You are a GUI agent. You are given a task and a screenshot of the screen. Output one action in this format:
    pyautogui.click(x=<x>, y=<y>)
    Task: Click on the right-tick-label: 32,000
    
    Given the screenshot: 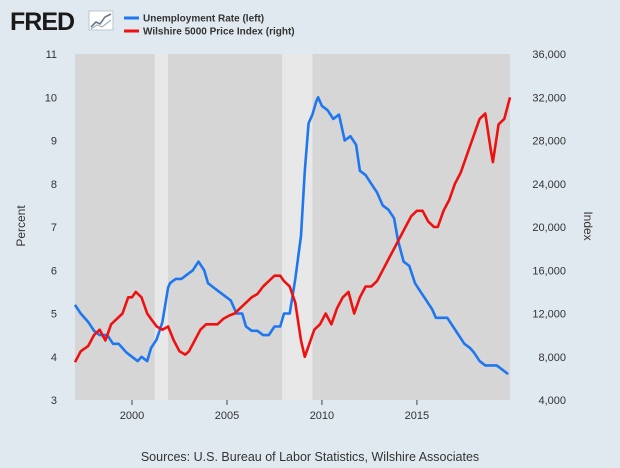 What is the action you would take?
    pyautogui.click(x=549, y=98)
    